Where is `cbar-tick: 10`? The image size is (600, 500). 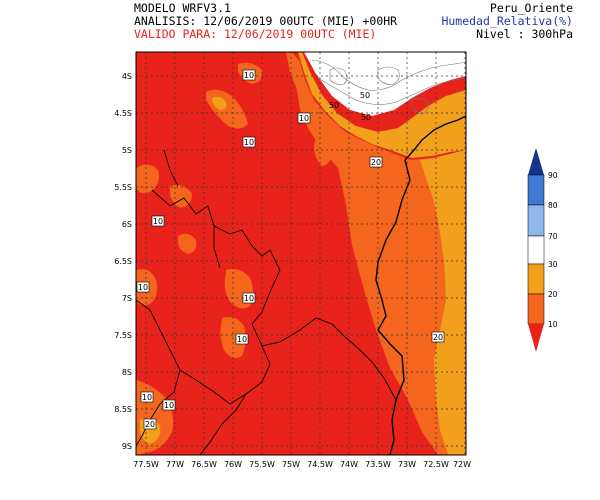 cbar-tick: 10 is located at coordinates (553, 324).